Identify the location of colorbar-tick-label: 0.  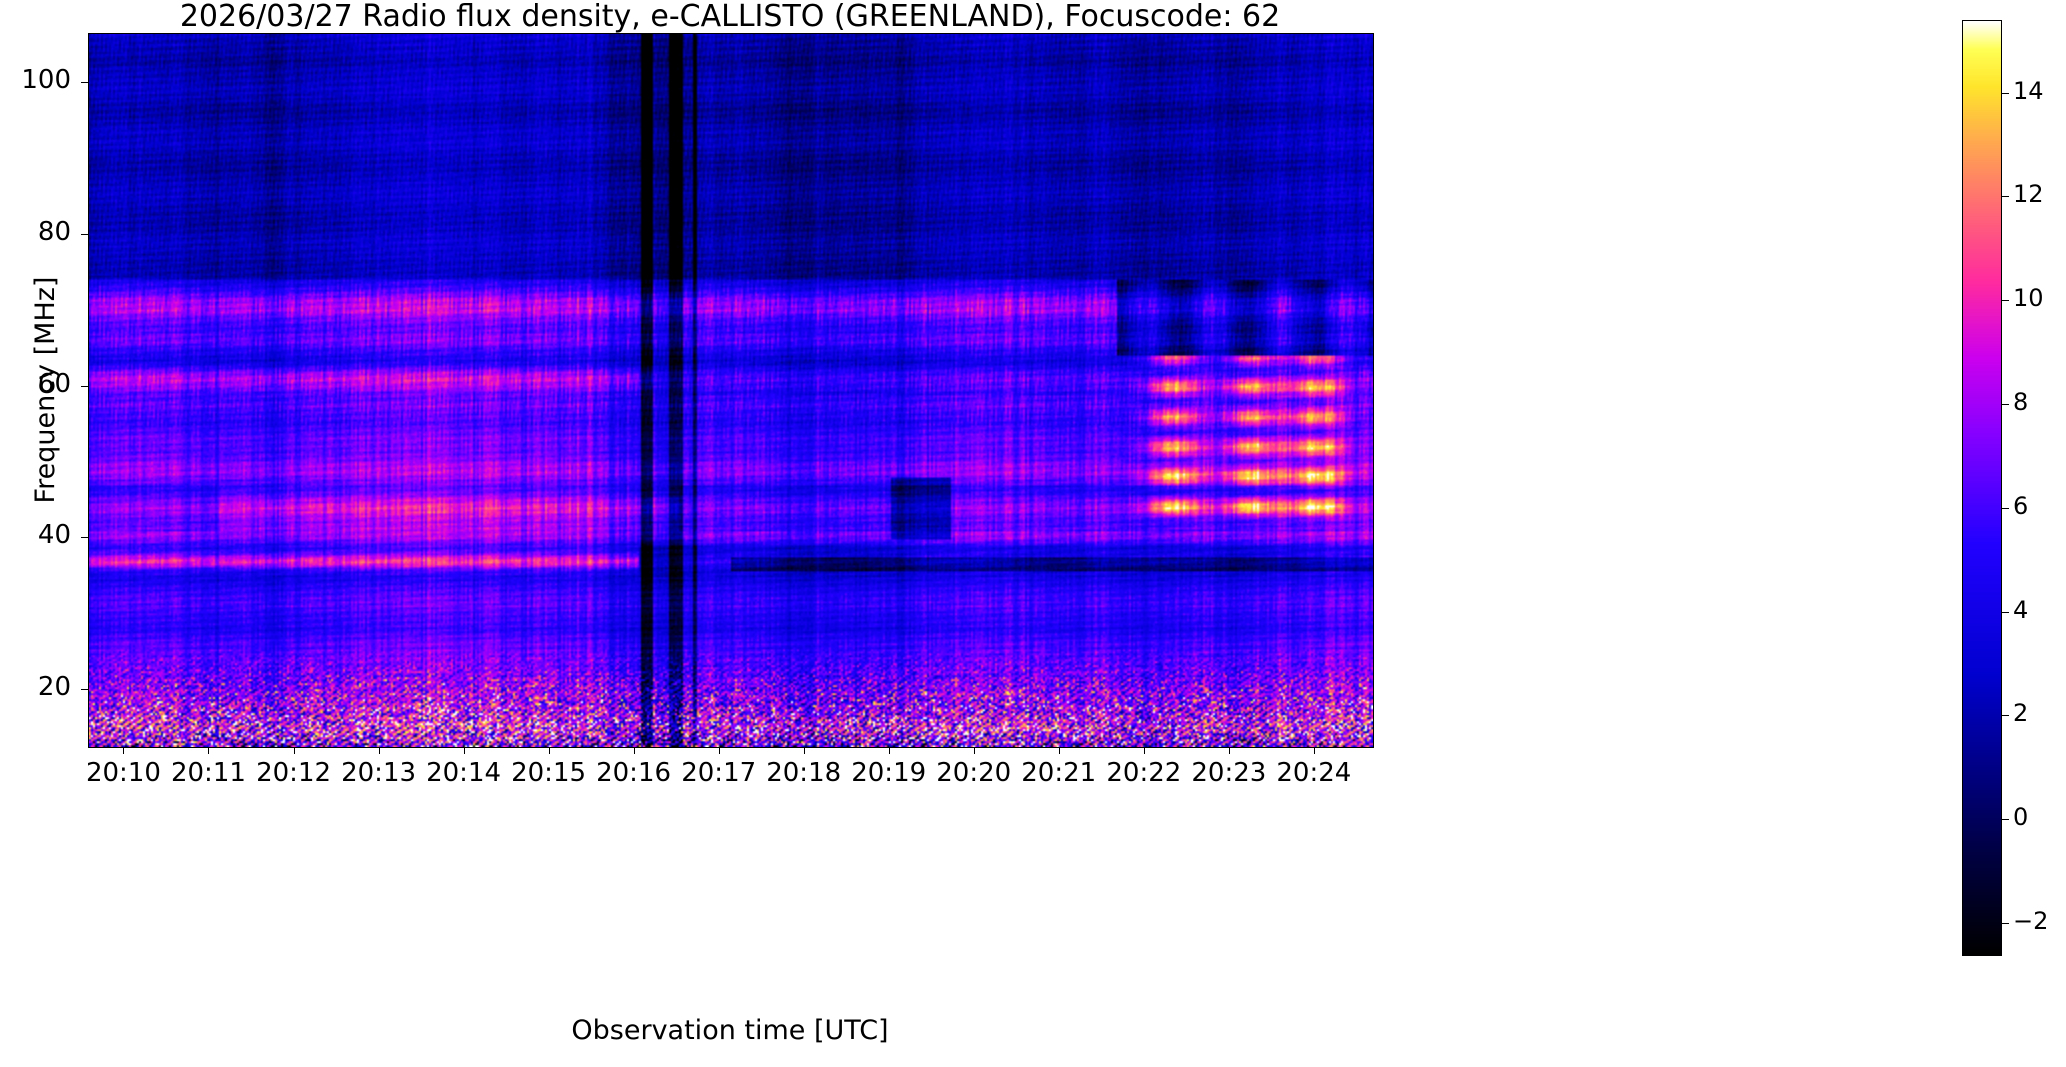
(2021, 817).